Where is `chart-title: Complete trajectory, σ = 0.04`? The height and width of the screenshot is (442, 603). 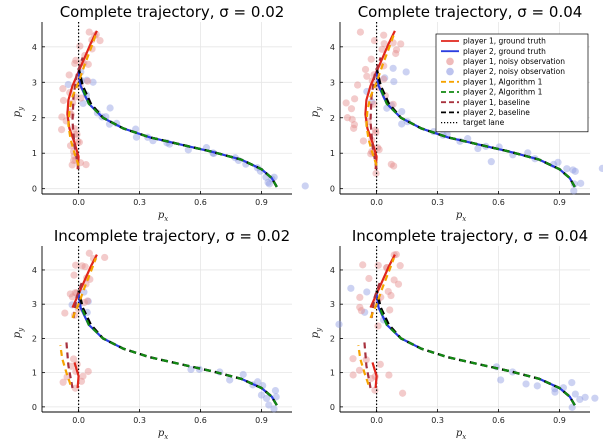
chart-title: Complete trajectory, σ = 0.04 is located at coordinates (470, 12).